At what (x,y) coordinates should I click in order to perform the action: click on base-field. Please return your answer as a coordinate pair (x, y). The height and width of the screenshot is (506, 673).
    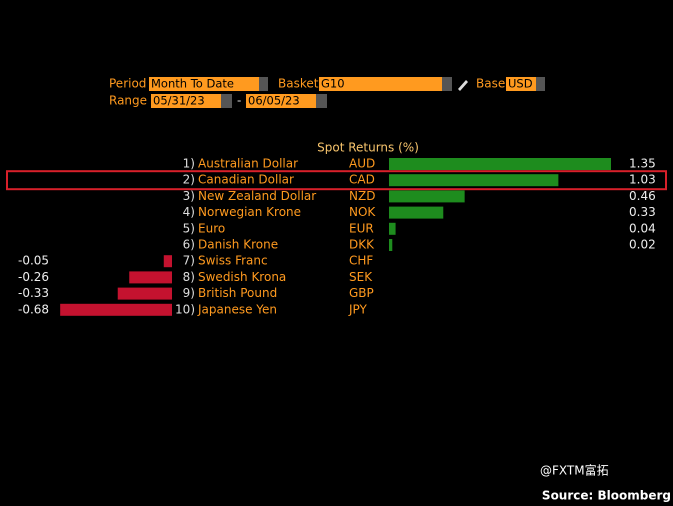
    Looking at the image, I should click on (521, 84).